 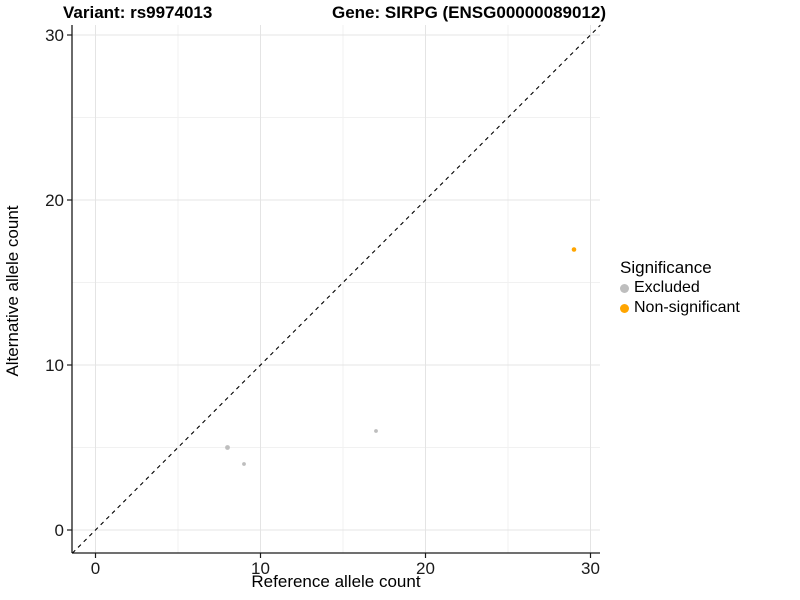 I want to click on legend-item-label: Excluded, so click(x=667, y=287).